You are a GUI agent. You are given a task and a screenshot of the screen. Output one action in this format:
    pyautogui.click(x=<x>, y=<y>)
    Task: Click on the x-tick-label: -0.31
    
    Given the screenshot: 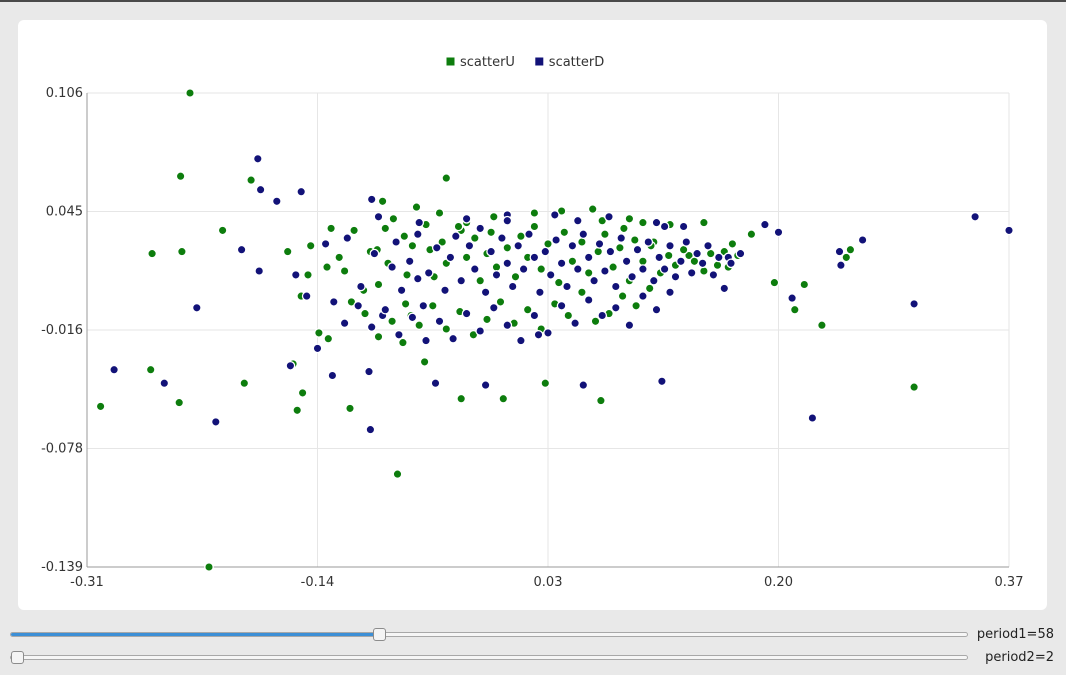 What is the action you would take?
    pyautogui.click(x=87, y=582)
    